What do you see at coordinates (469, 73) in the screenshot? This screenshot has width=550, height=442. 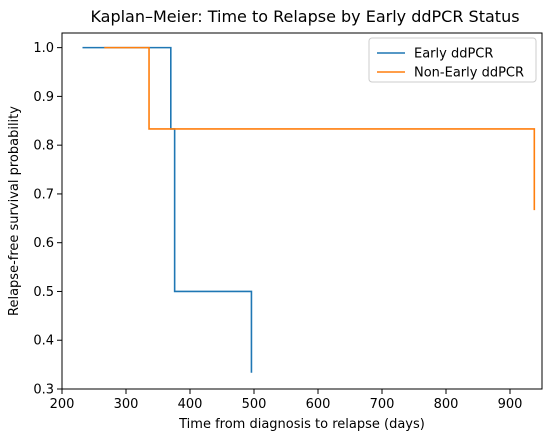 I see `legend-label: Non-Early ddPCR` at bounding box center [469, 73].